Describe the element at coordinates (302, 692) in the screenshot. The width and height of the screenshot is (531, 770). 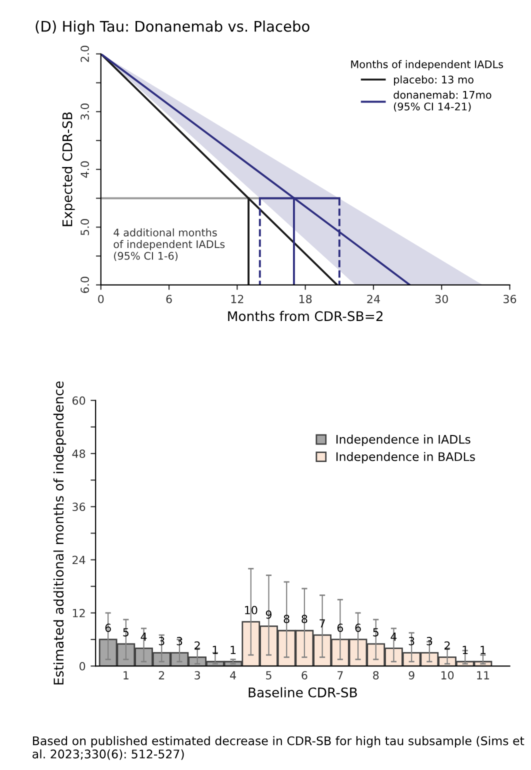
I see `x-axis-title: Baseline CDR-SB` at that location.